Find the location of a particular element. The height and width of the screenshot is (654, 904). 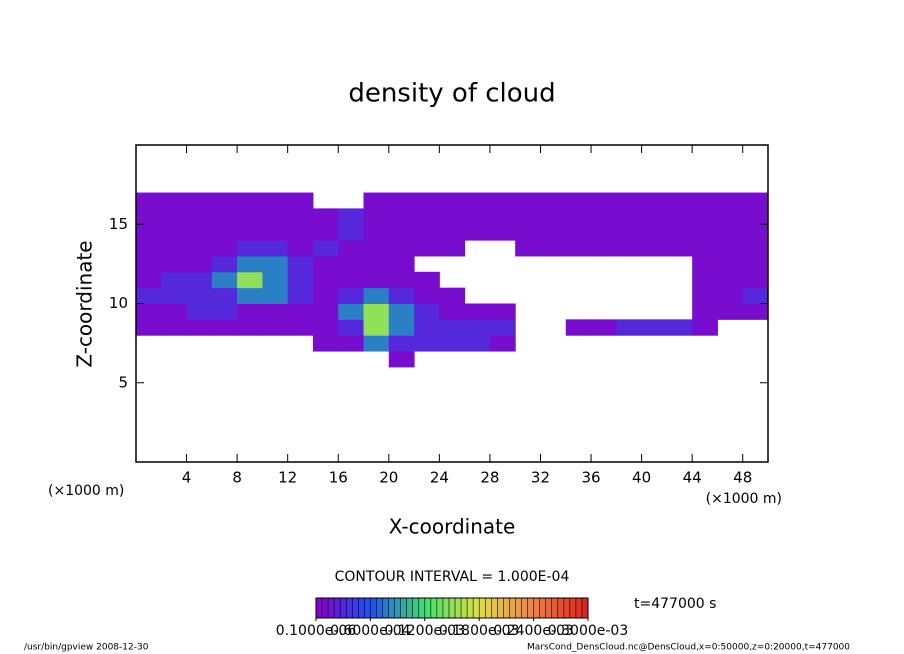

y-tick-label: 10 is located at coordinates (118, 303).